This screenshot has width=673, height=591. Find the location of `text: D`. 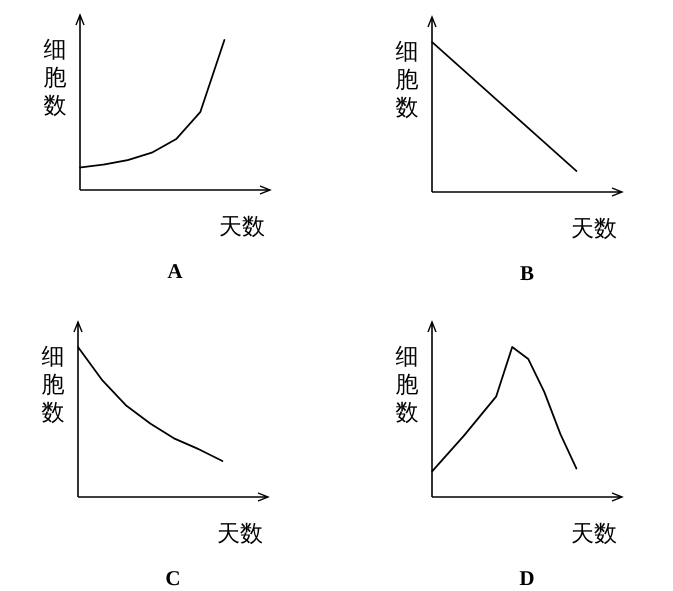

text: D is located at coordinates (527, 578).